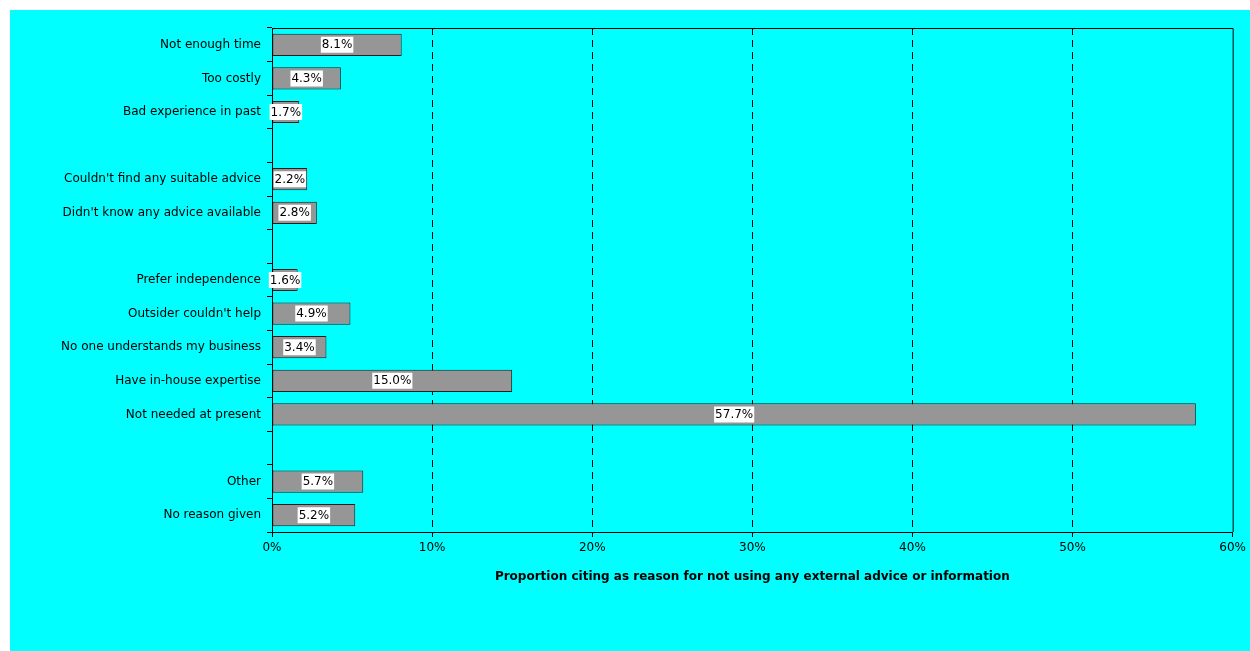 The width and height of the screenshot is (1250, 651). I want to click on data-label: 4.9%, so click(311, 313).